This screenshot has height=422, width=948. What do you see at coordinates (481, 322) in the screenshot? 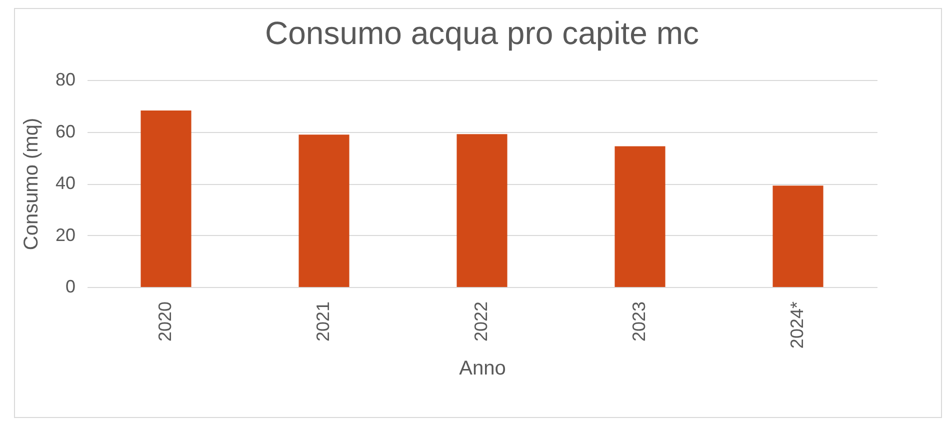
I see `x-tick-label: 2022` at bounding box center [481, 322].